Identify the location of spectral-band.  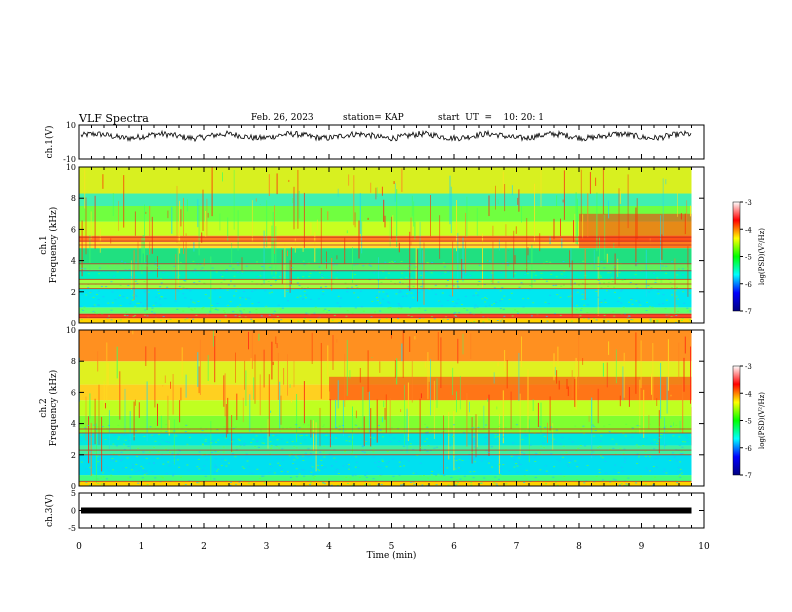
(385, 478).